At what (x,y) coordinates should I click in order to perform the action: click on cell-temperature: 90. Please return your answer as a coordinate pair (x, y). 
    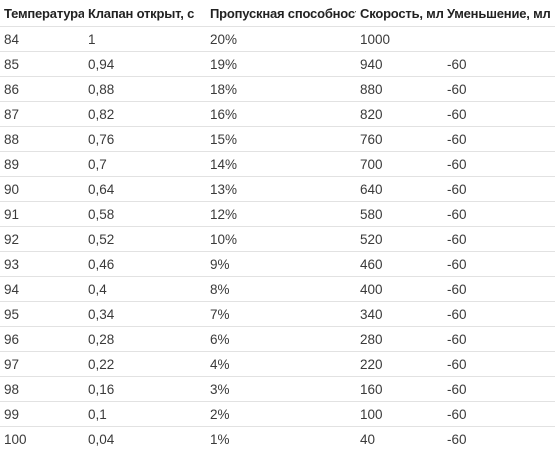
    Looking at the image, I should click on (42, 189).